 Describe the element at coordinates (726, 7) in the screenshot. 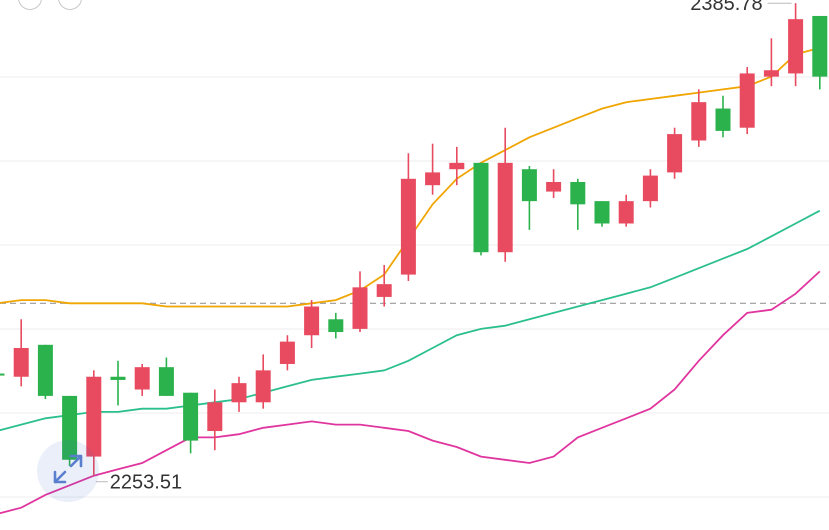

I see `high-price-label: 2385.78` at that location.